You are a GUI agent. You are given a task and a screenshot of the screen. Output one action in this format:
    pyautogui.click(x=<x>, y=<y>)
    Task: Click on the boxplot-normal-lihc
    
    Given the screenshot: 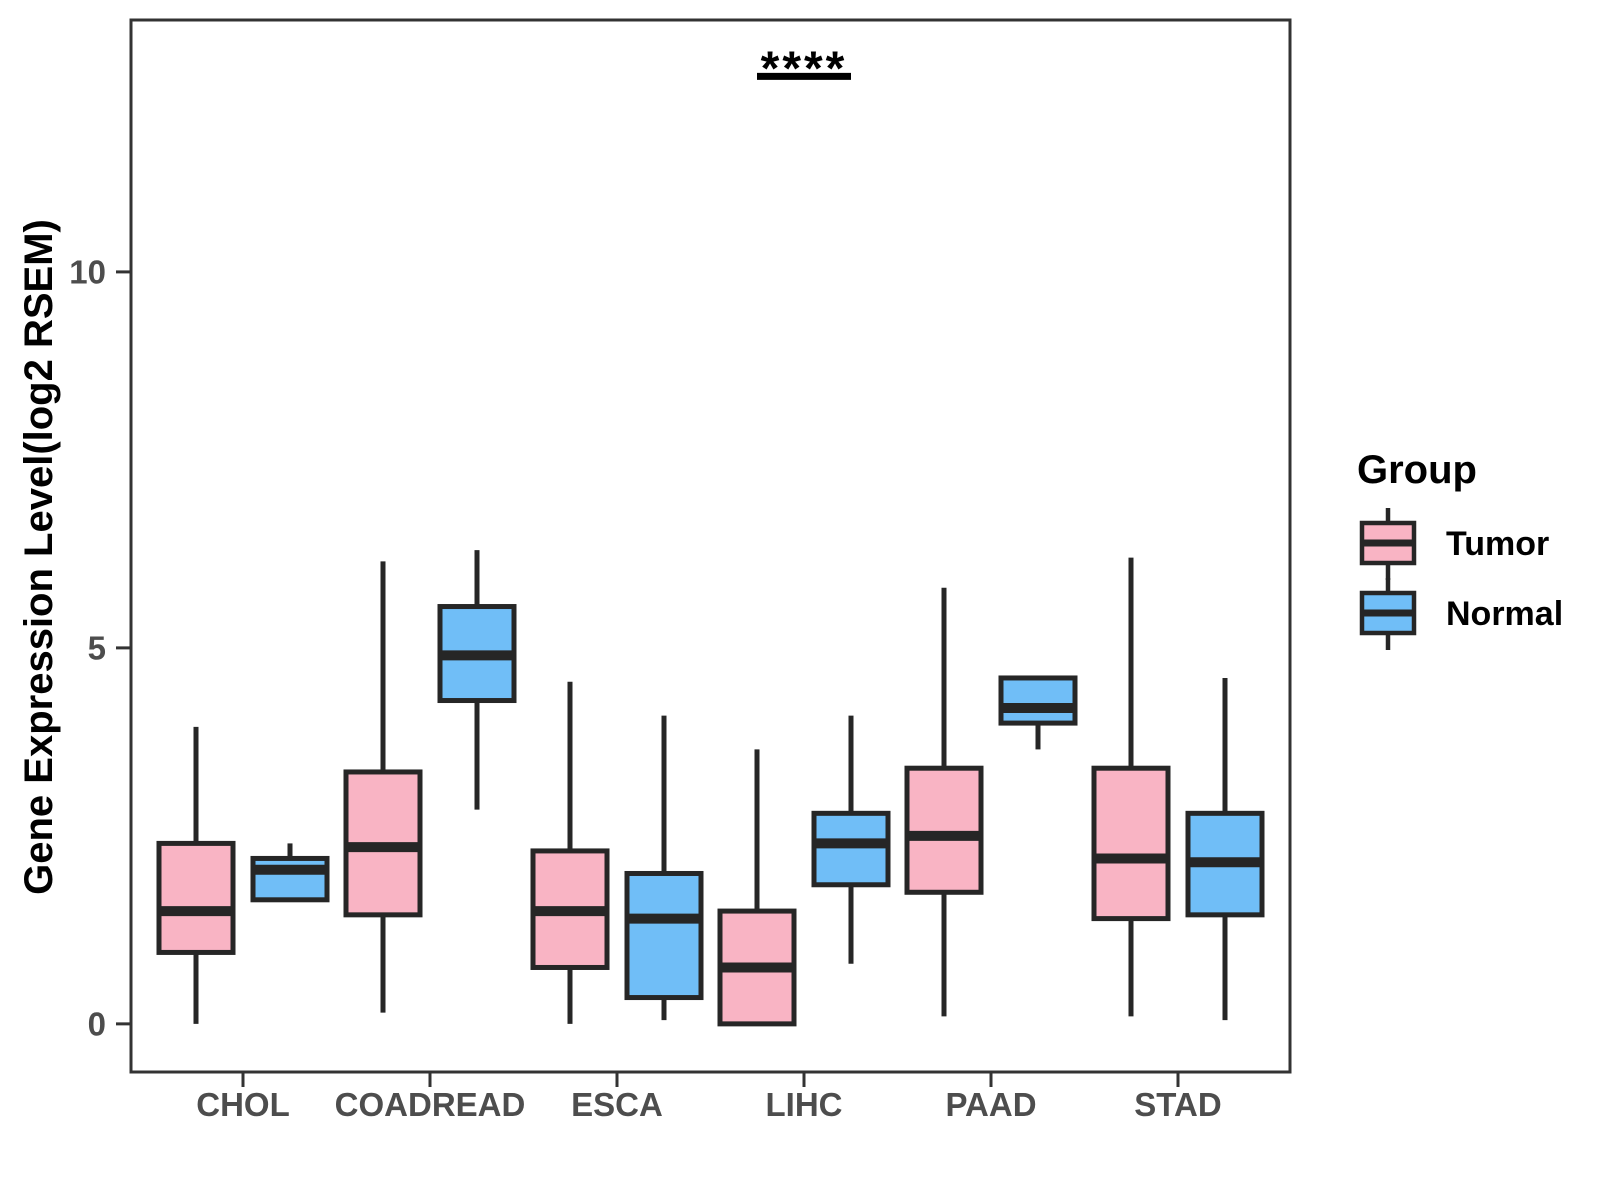 What is the action you would take?
    pyautogui.click(x=851, y=839)
    